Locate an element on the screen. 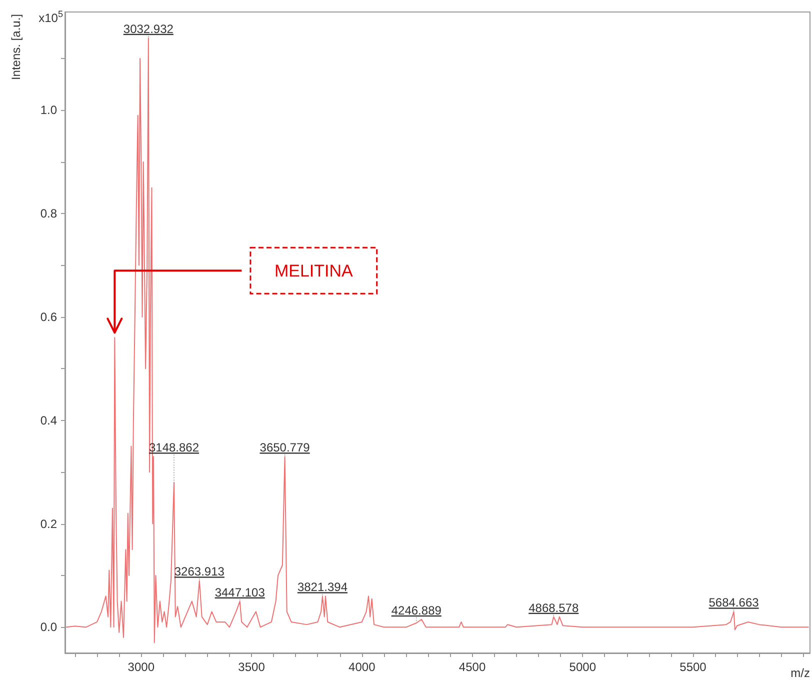 The height and width of the screenshot is (682, 812). annotation: 3821.394 is located at coordinates (322, 587).